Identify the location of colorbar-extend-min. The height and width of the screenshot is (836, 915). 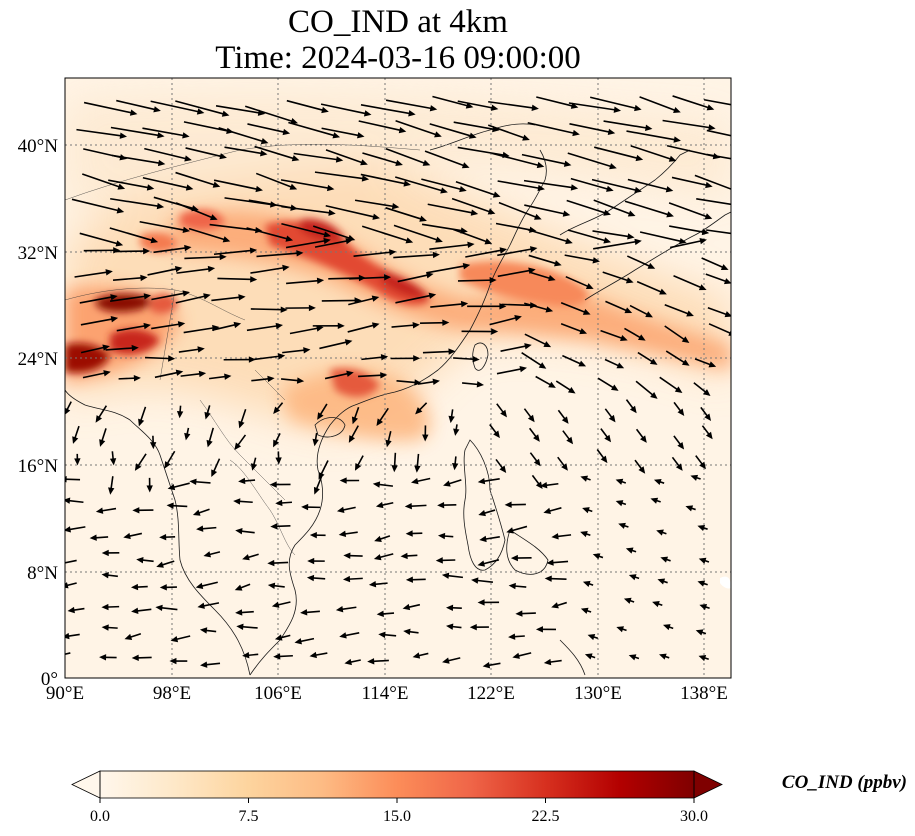
(86, 784).